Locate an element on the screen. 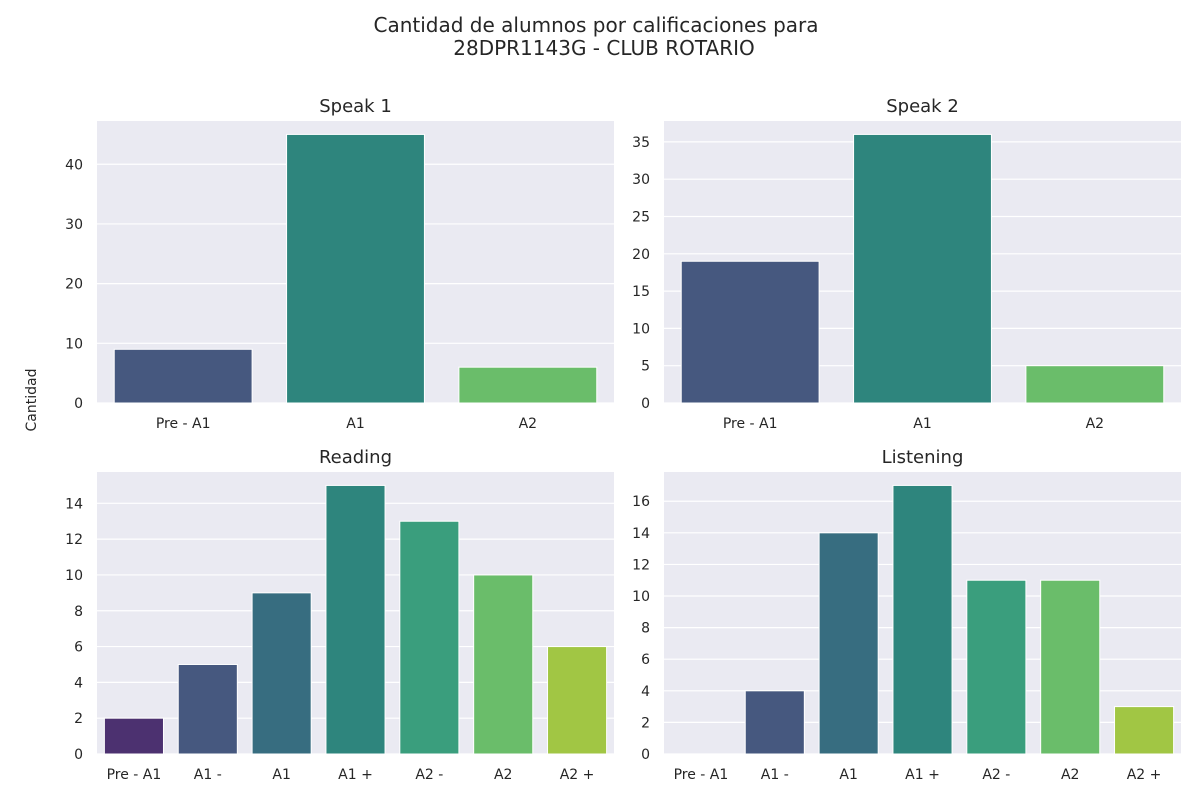  subplot-title: Reading is located at coordinates (355, 457).